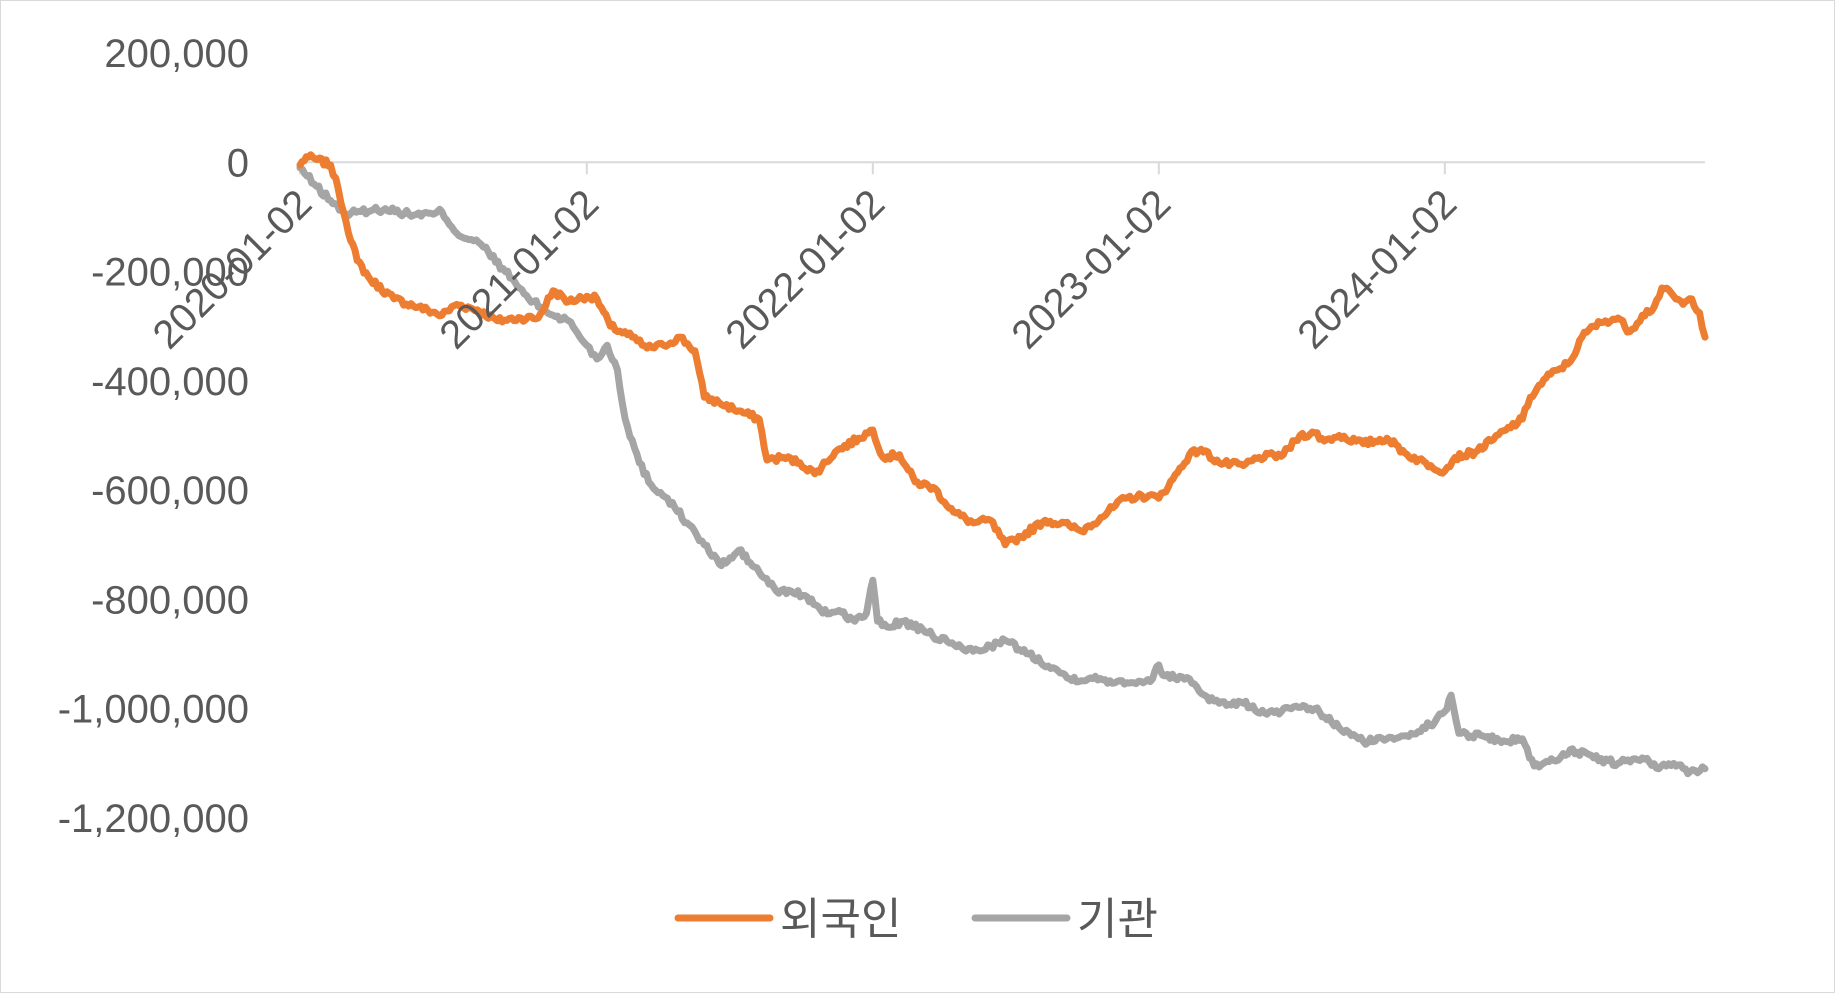 This screenshot has height=993, width=1835. Describe the element at coordinates (170, 273) in the screenshot. I see `y-tick-label: -200,000` at that location.